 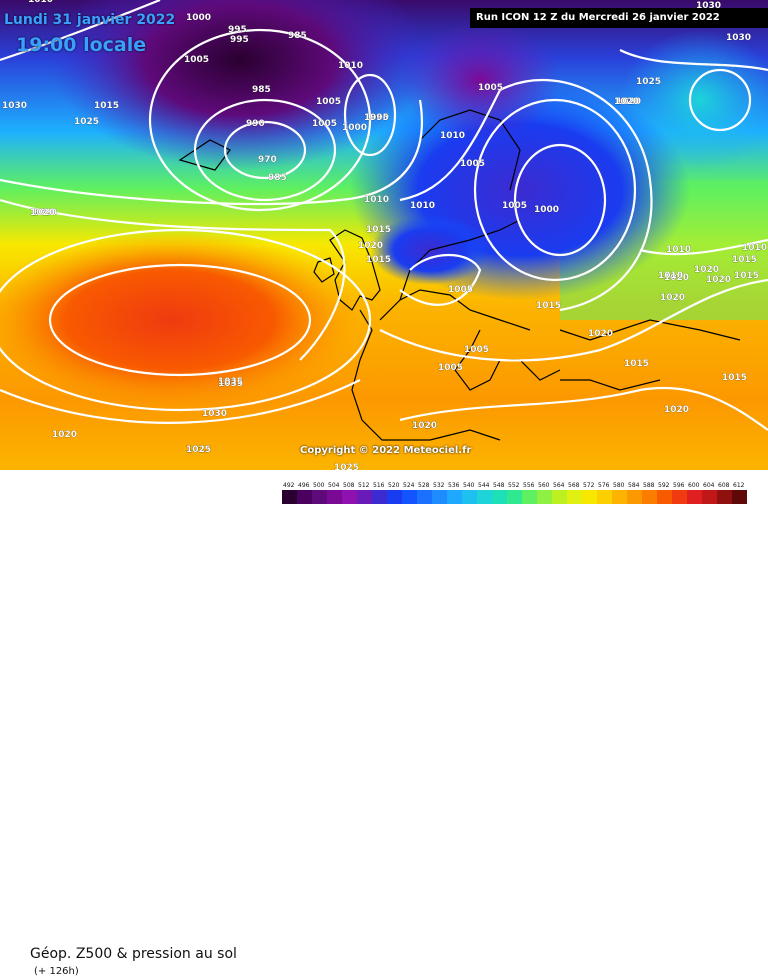 I want to click on legend-tick-label: 608, so click(x=724, y=485).